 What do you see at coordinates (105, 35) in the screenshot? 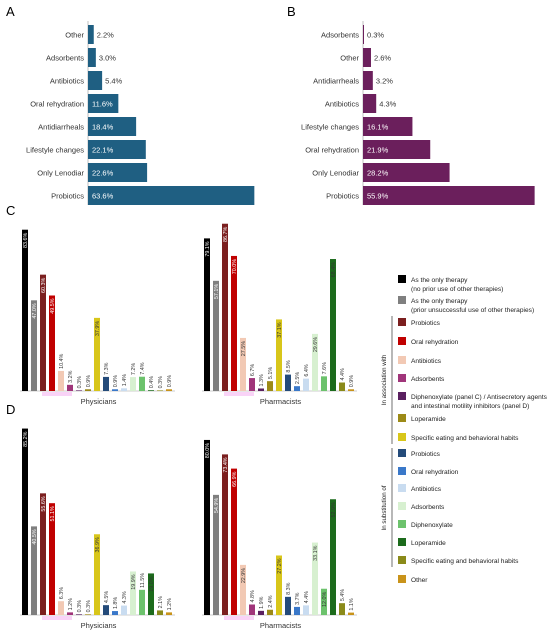
I see `panel-a-value-label: 2.2%` at bounding box center [105, 35].